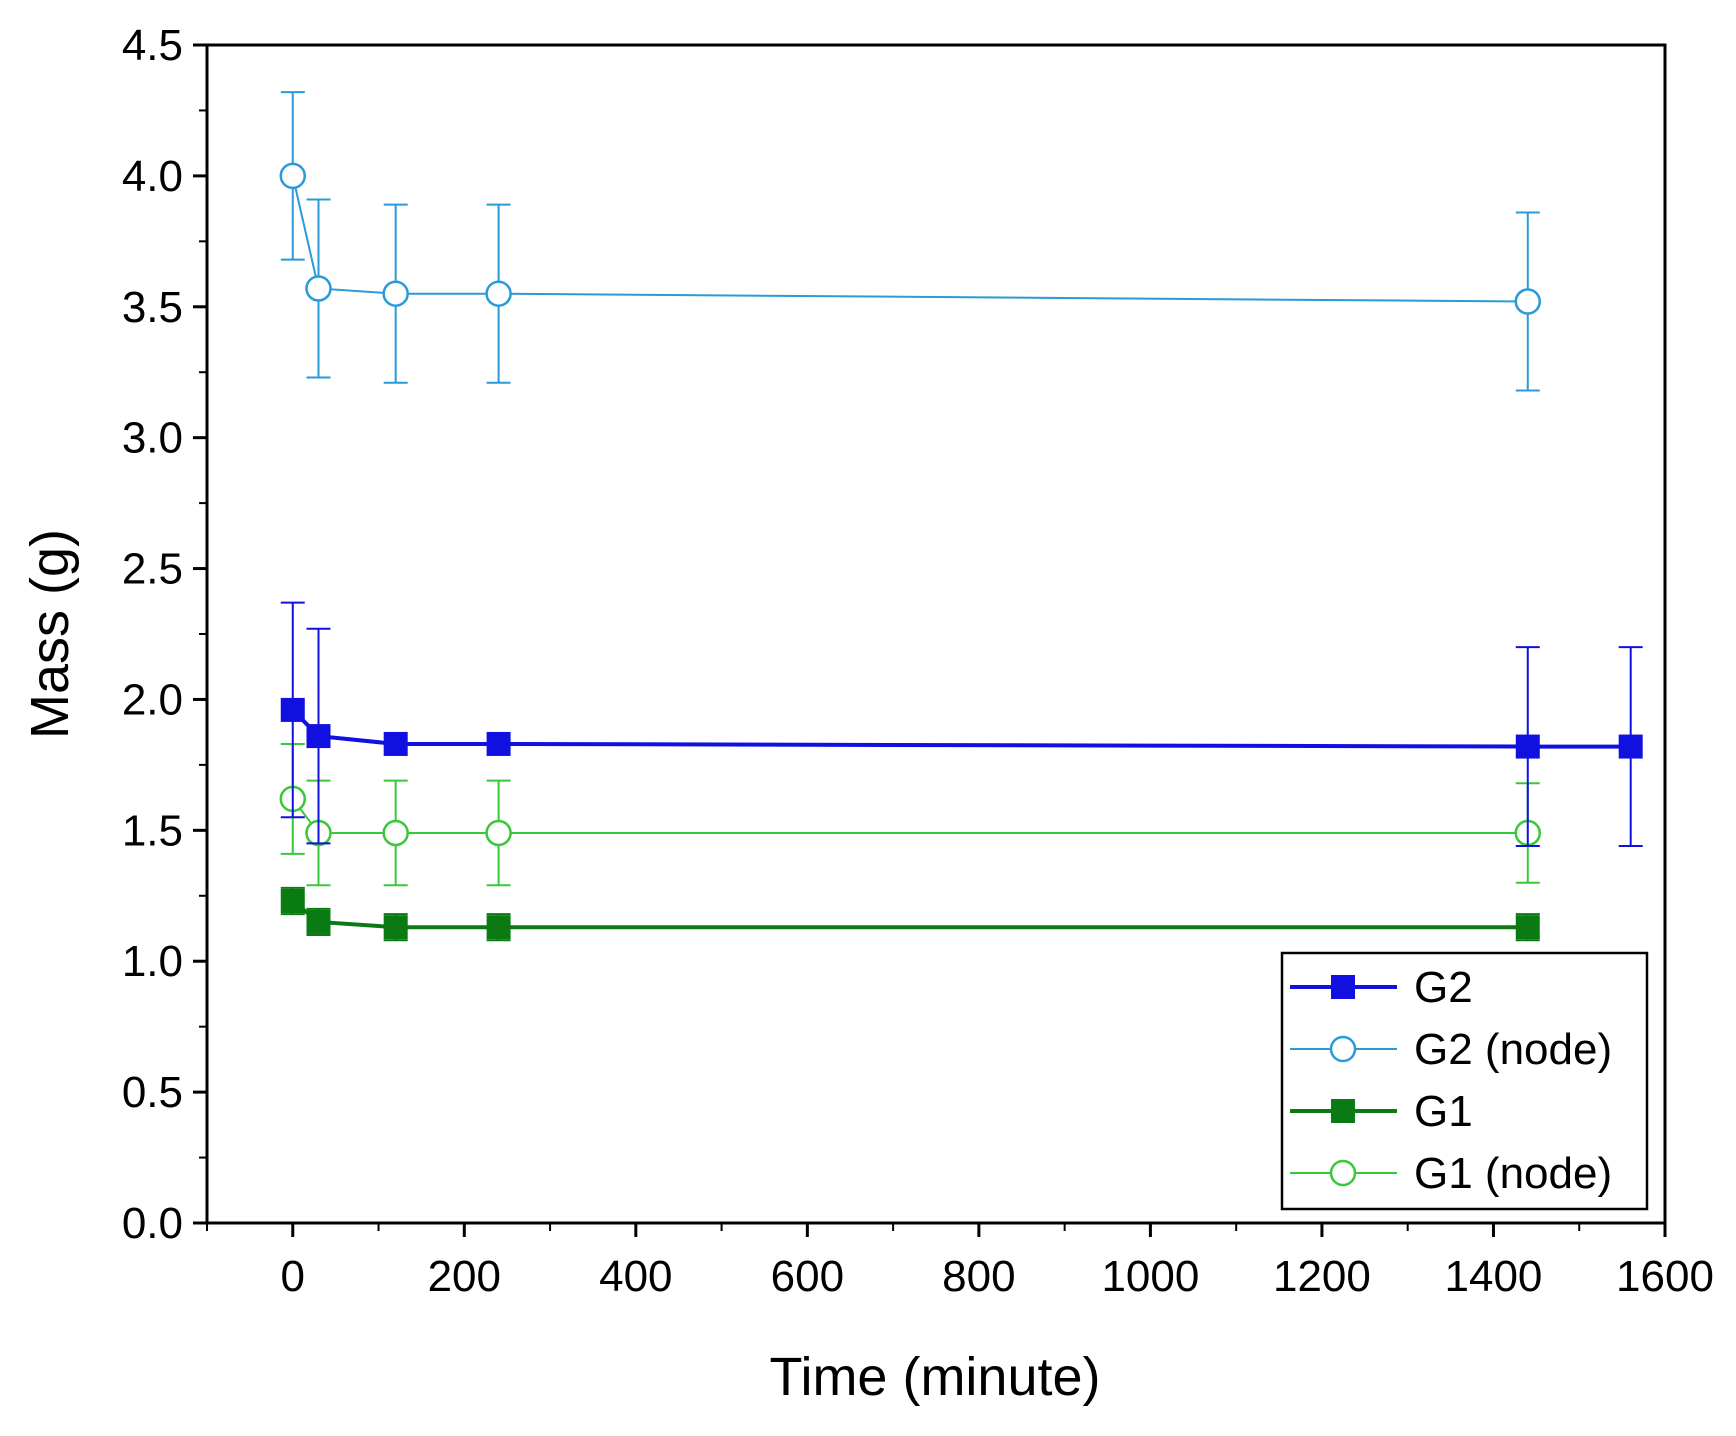 This screenshot has width=1736, height=1436. What do you see at coordinates (152, 1223) in the screenshot?
I see `y-tick-label: 0.0` at bounding box center [152, 1223].